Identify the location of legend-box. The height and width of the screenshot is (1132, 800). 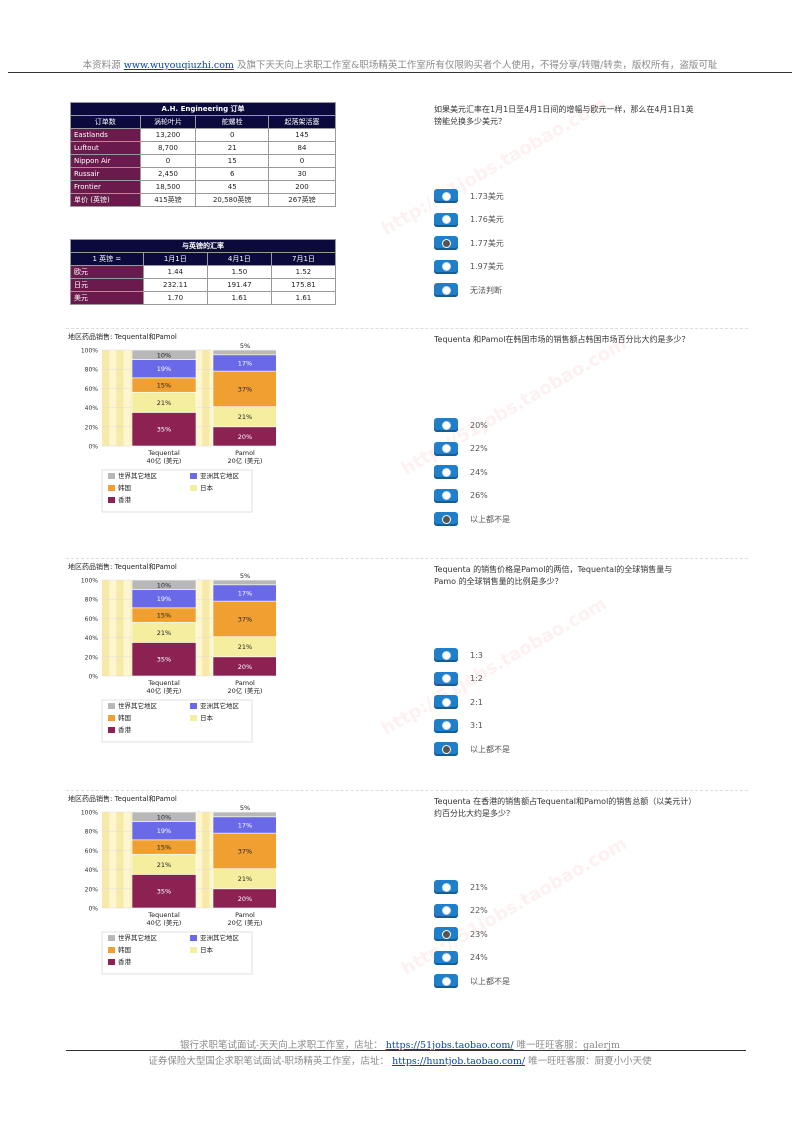
(177, 491).